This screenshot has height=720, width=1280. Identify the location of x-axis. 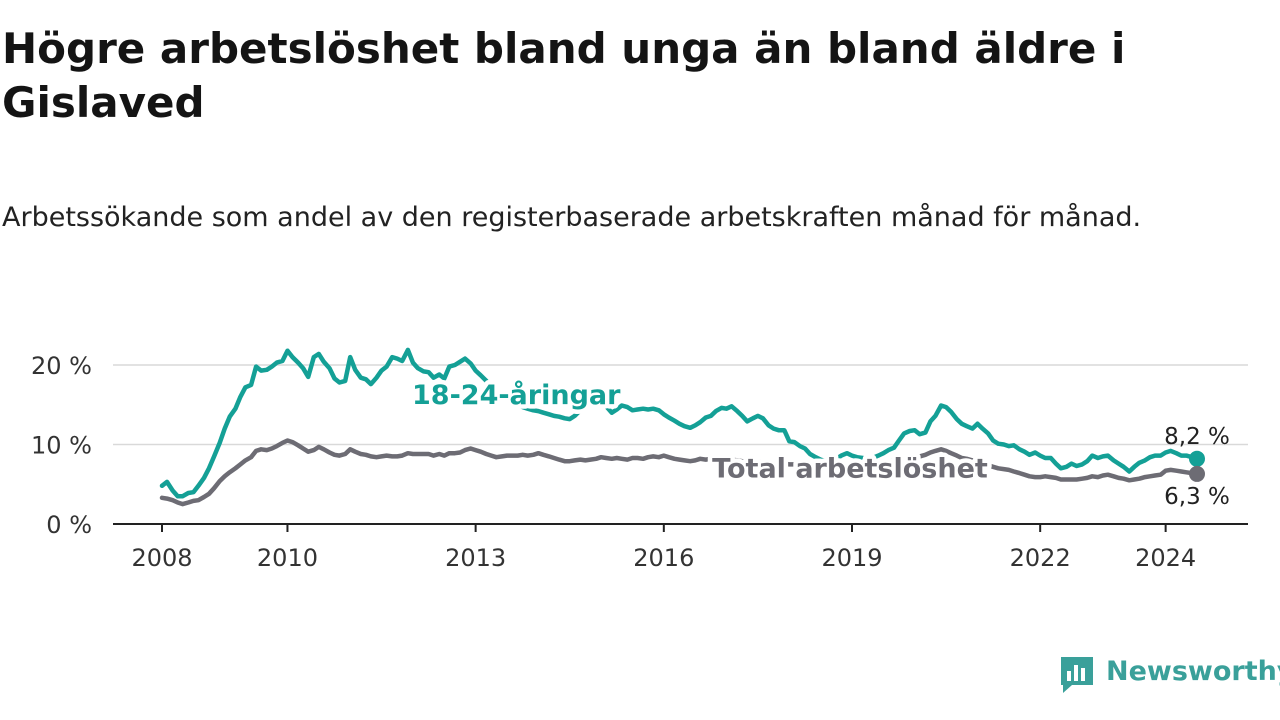
(680, 527).